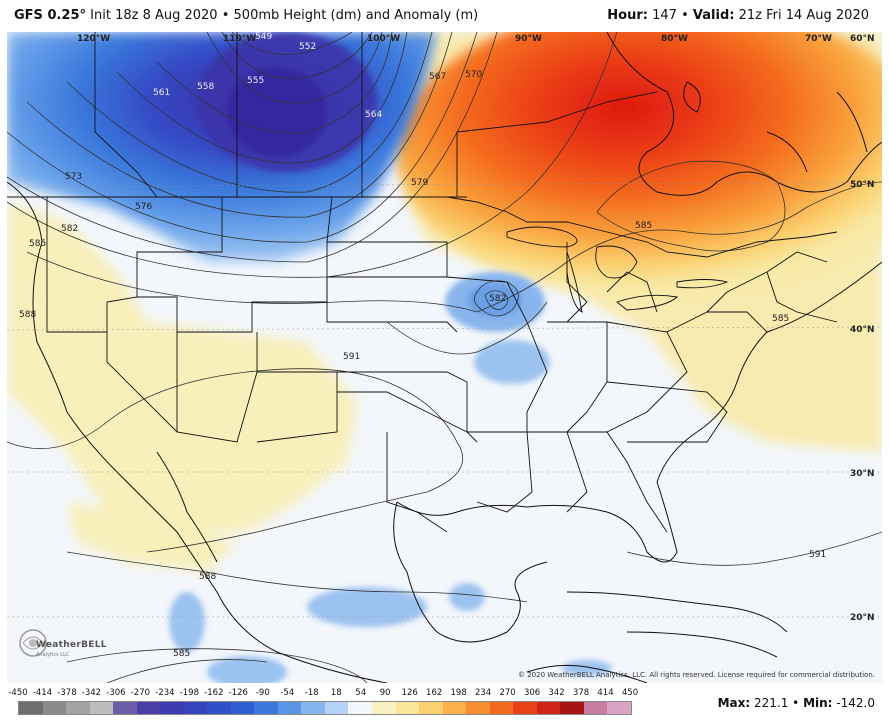 Image resolution: width=889 pixels, height=720 pixels. What do you see at coordinates (627, 15) in the screenshot?
I see `hour-label: Hour:` at bounding box center [627, 15].